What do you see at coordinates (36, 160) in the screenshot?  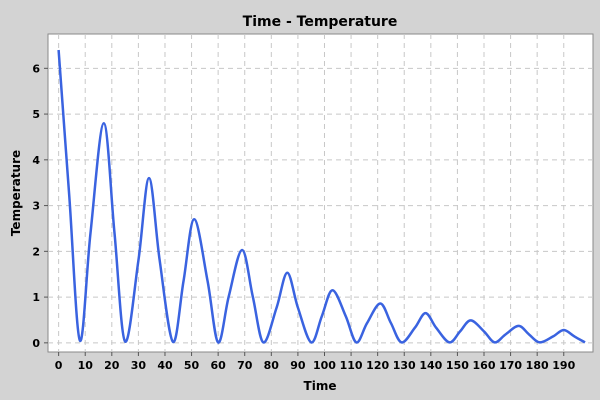 I see `y-tick-label: 4` at bounding box center [36, 160].